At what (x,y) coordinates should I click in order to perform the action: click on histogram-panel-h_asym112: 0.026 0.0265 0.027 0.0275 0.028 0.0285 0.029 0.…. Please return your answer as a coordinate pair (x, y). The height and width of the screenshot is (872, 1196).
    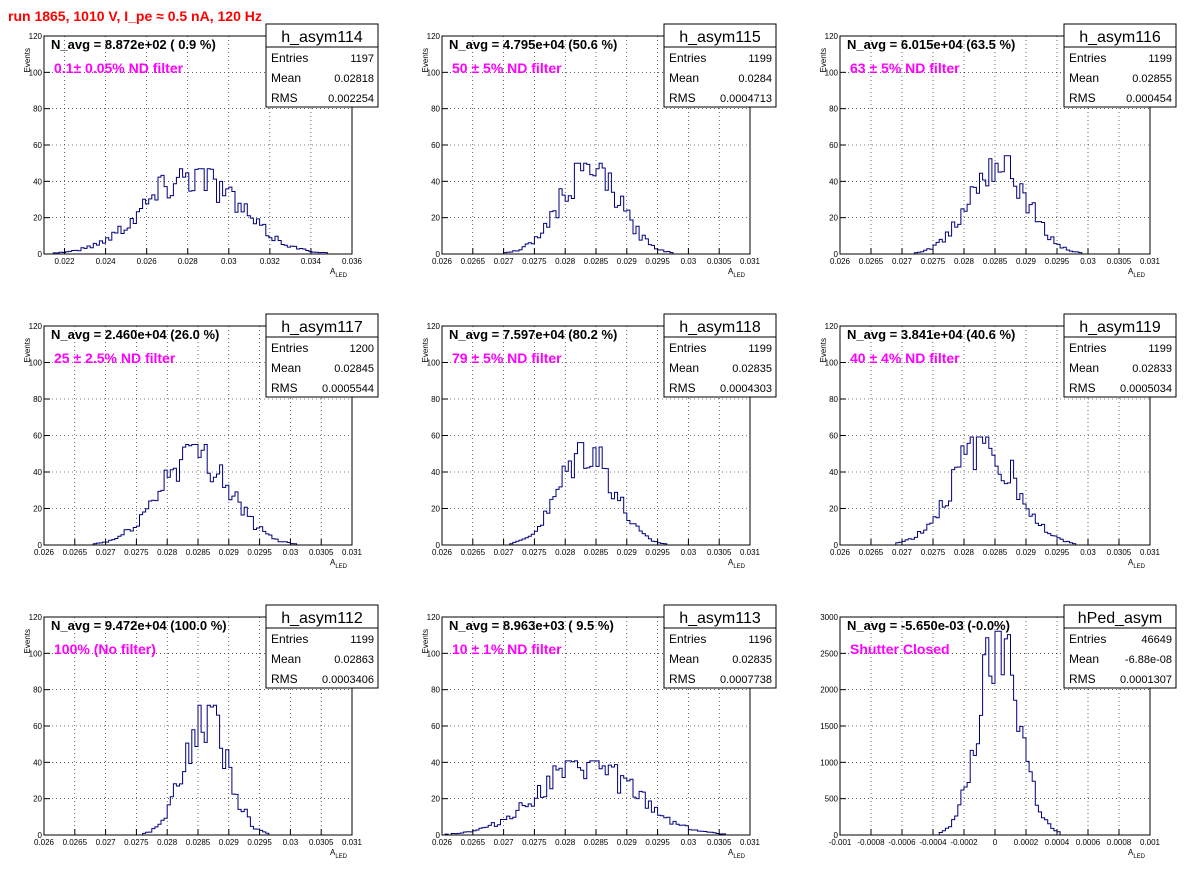
    Looking at the image, I should click on (201, 732).